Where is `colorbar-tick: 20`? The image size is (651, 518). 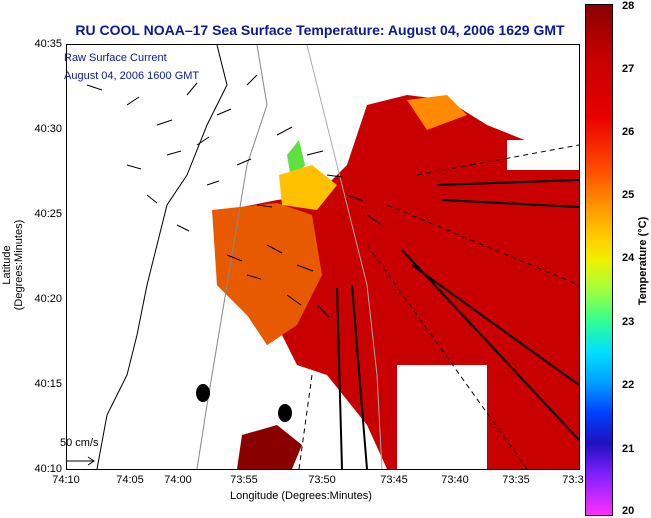 colorbar-tick: 20 is located at coordinates (628, 511).